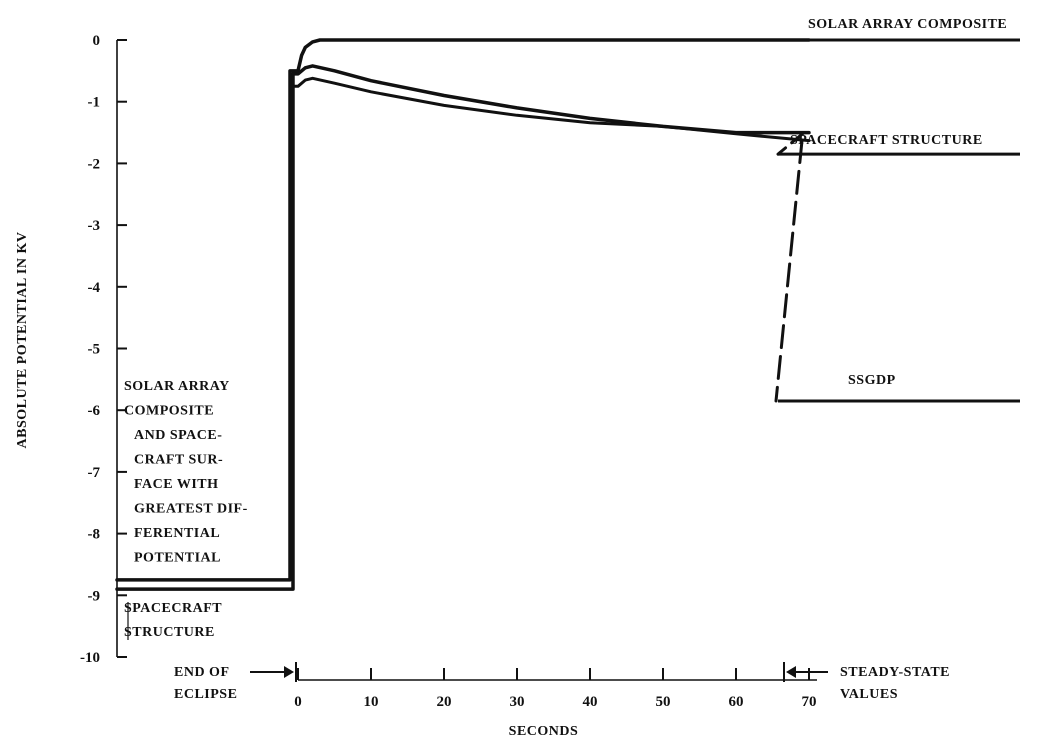 This screenshot has height=741, width=1044. Describe the element at coordinates (736, 702) in the screenshot. I see `x-tick-label: 60` at that location.